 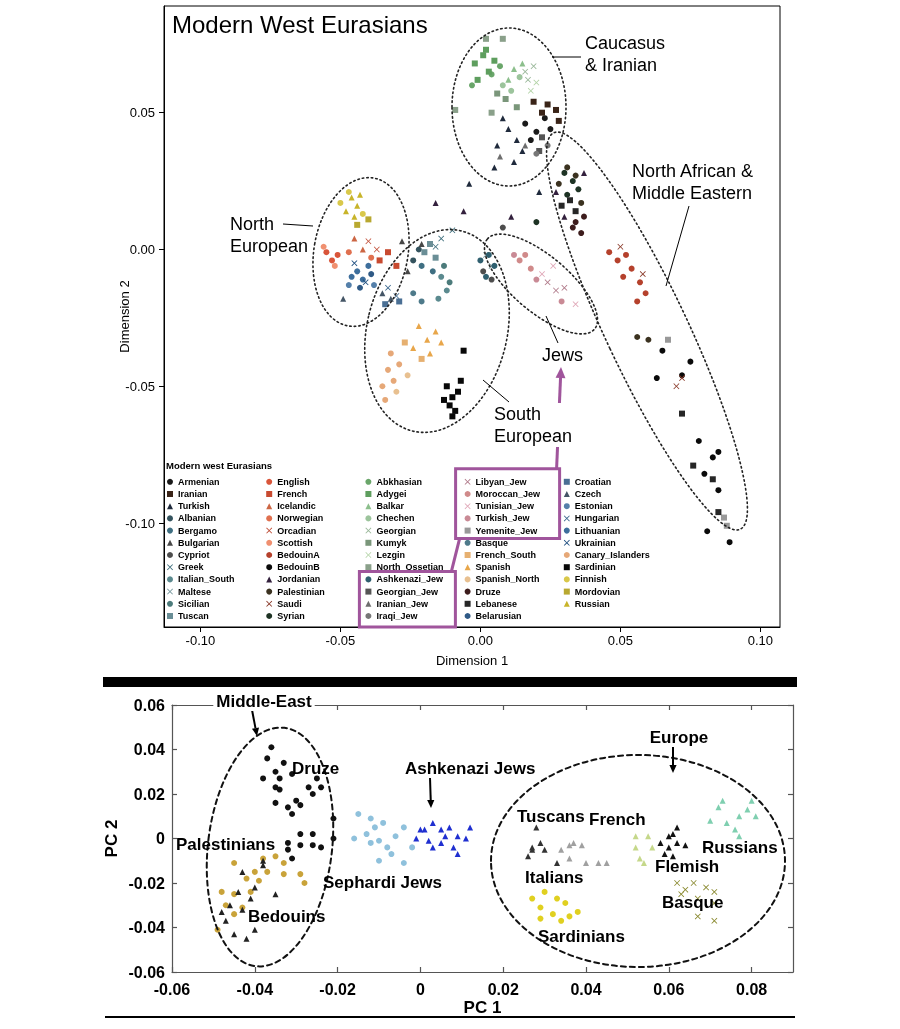 What do you see at coordinates (507, 579) in the screenshot?
I see `legend-label: Spanish_North` at bounding box center [507, 579].